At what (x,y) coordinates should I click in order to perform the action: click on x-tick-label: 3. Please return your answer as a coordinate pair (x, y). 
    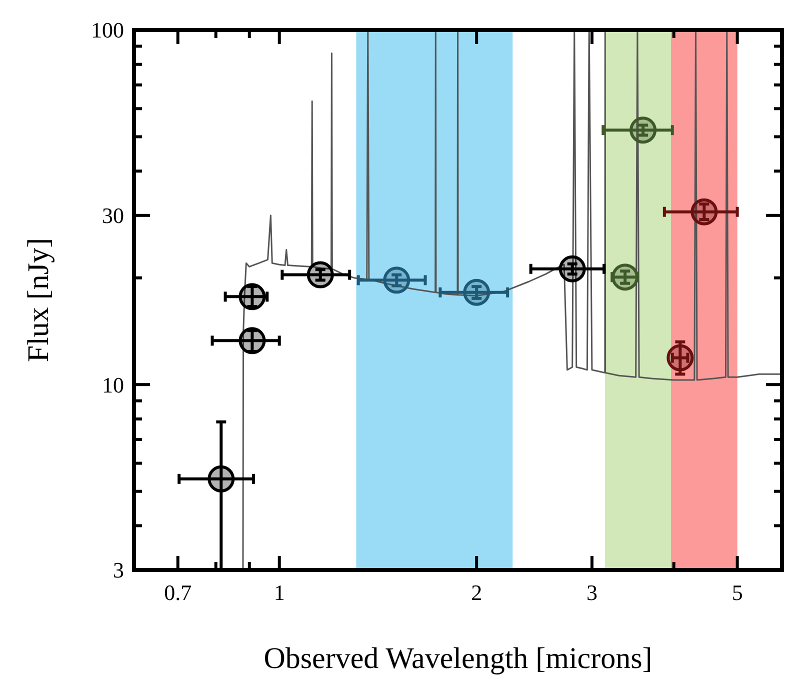
    Looking at the image, I should click on (592, 592).